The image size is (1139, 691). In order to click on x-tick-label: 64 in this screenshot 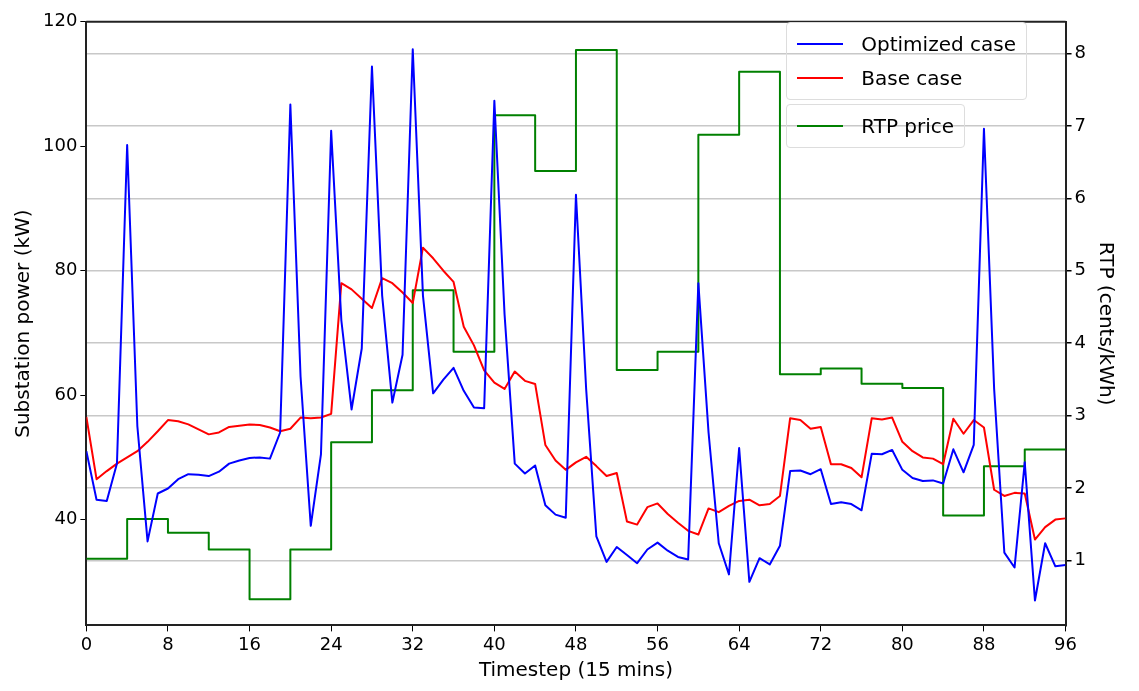, I will do `click(739, 643)`.